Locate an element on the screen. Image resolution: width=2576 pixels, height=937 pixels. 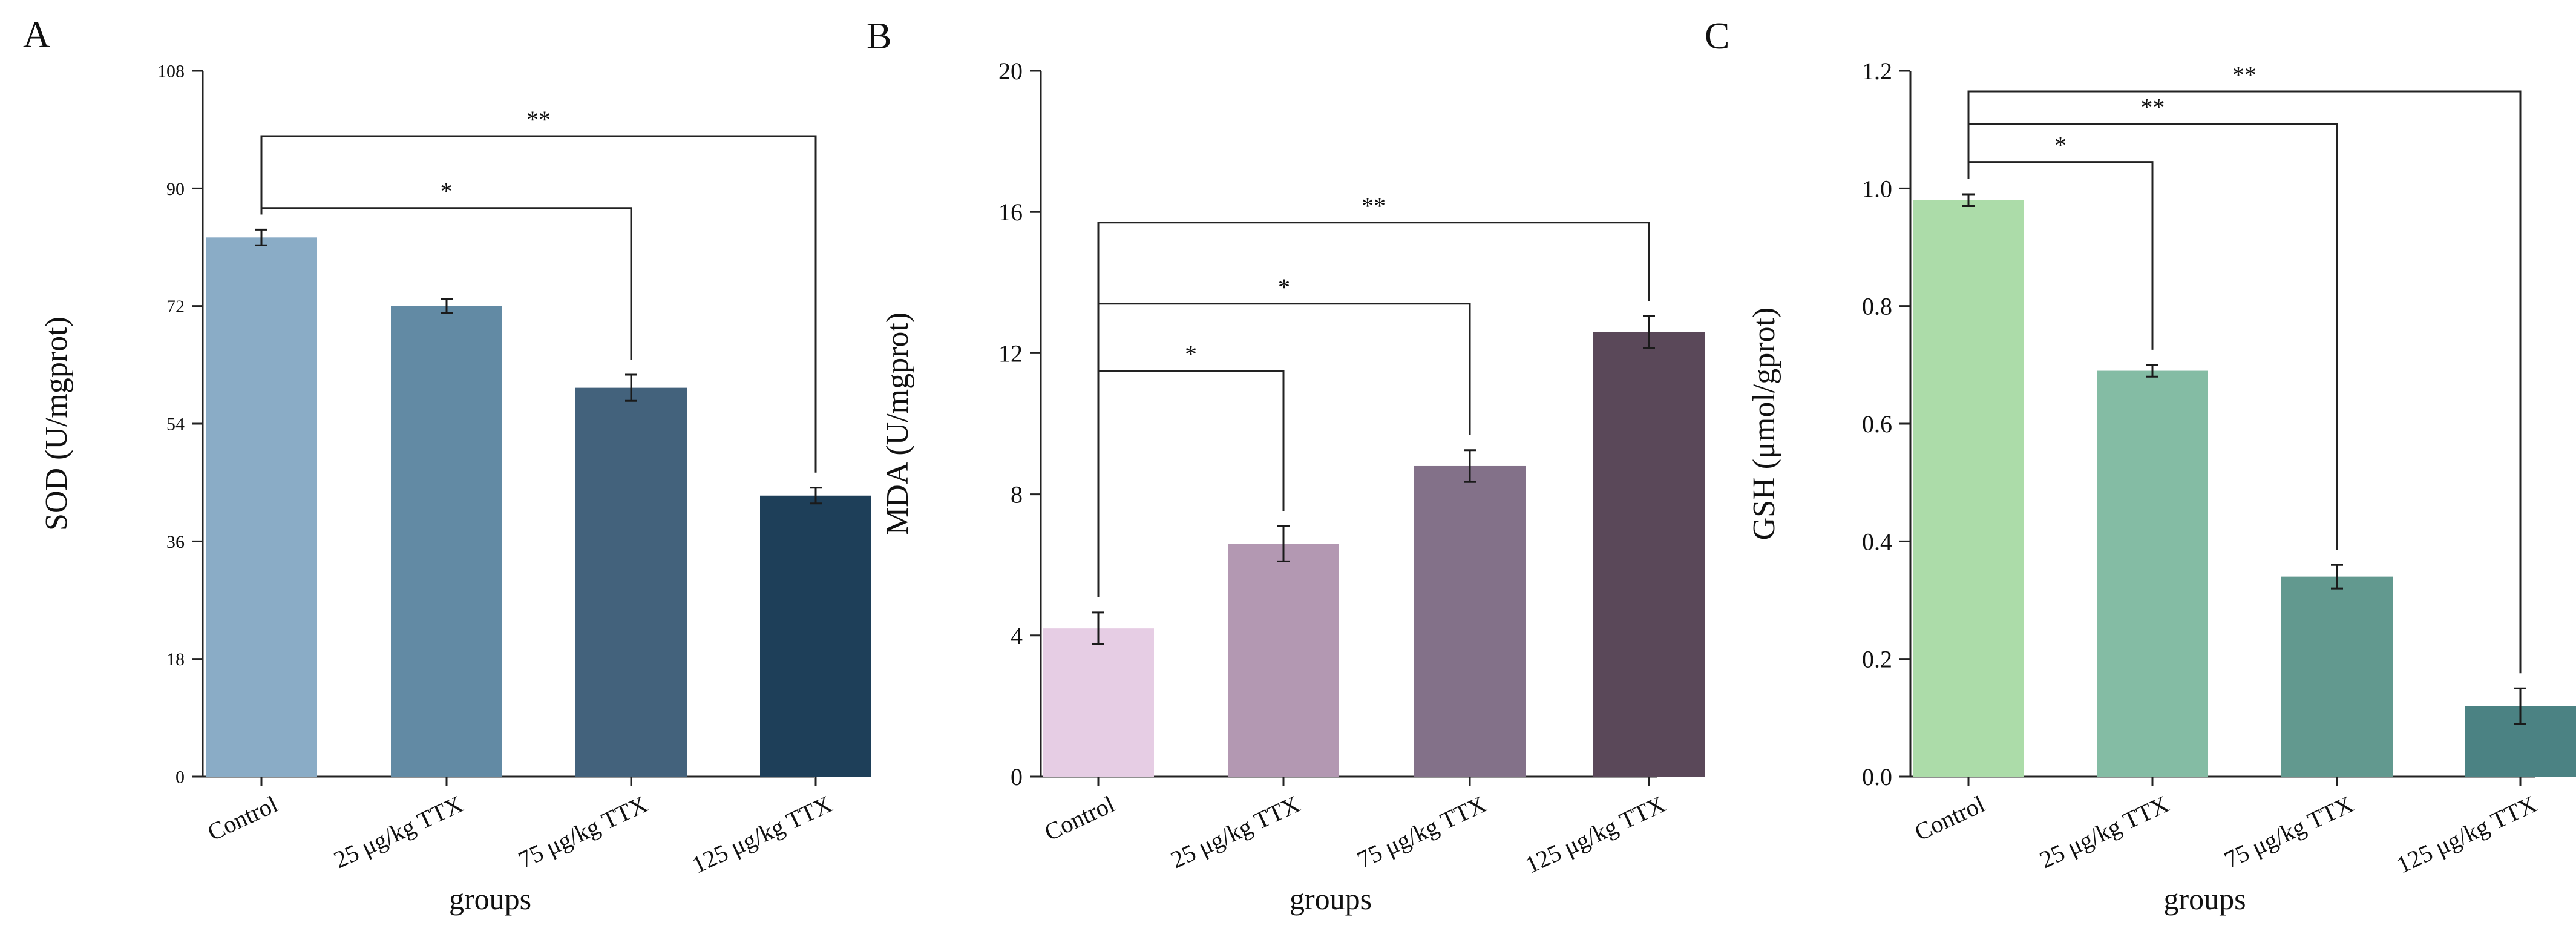
y-axis-label: GSH (μmol/gprot) is located at coordinates (1764, 424).